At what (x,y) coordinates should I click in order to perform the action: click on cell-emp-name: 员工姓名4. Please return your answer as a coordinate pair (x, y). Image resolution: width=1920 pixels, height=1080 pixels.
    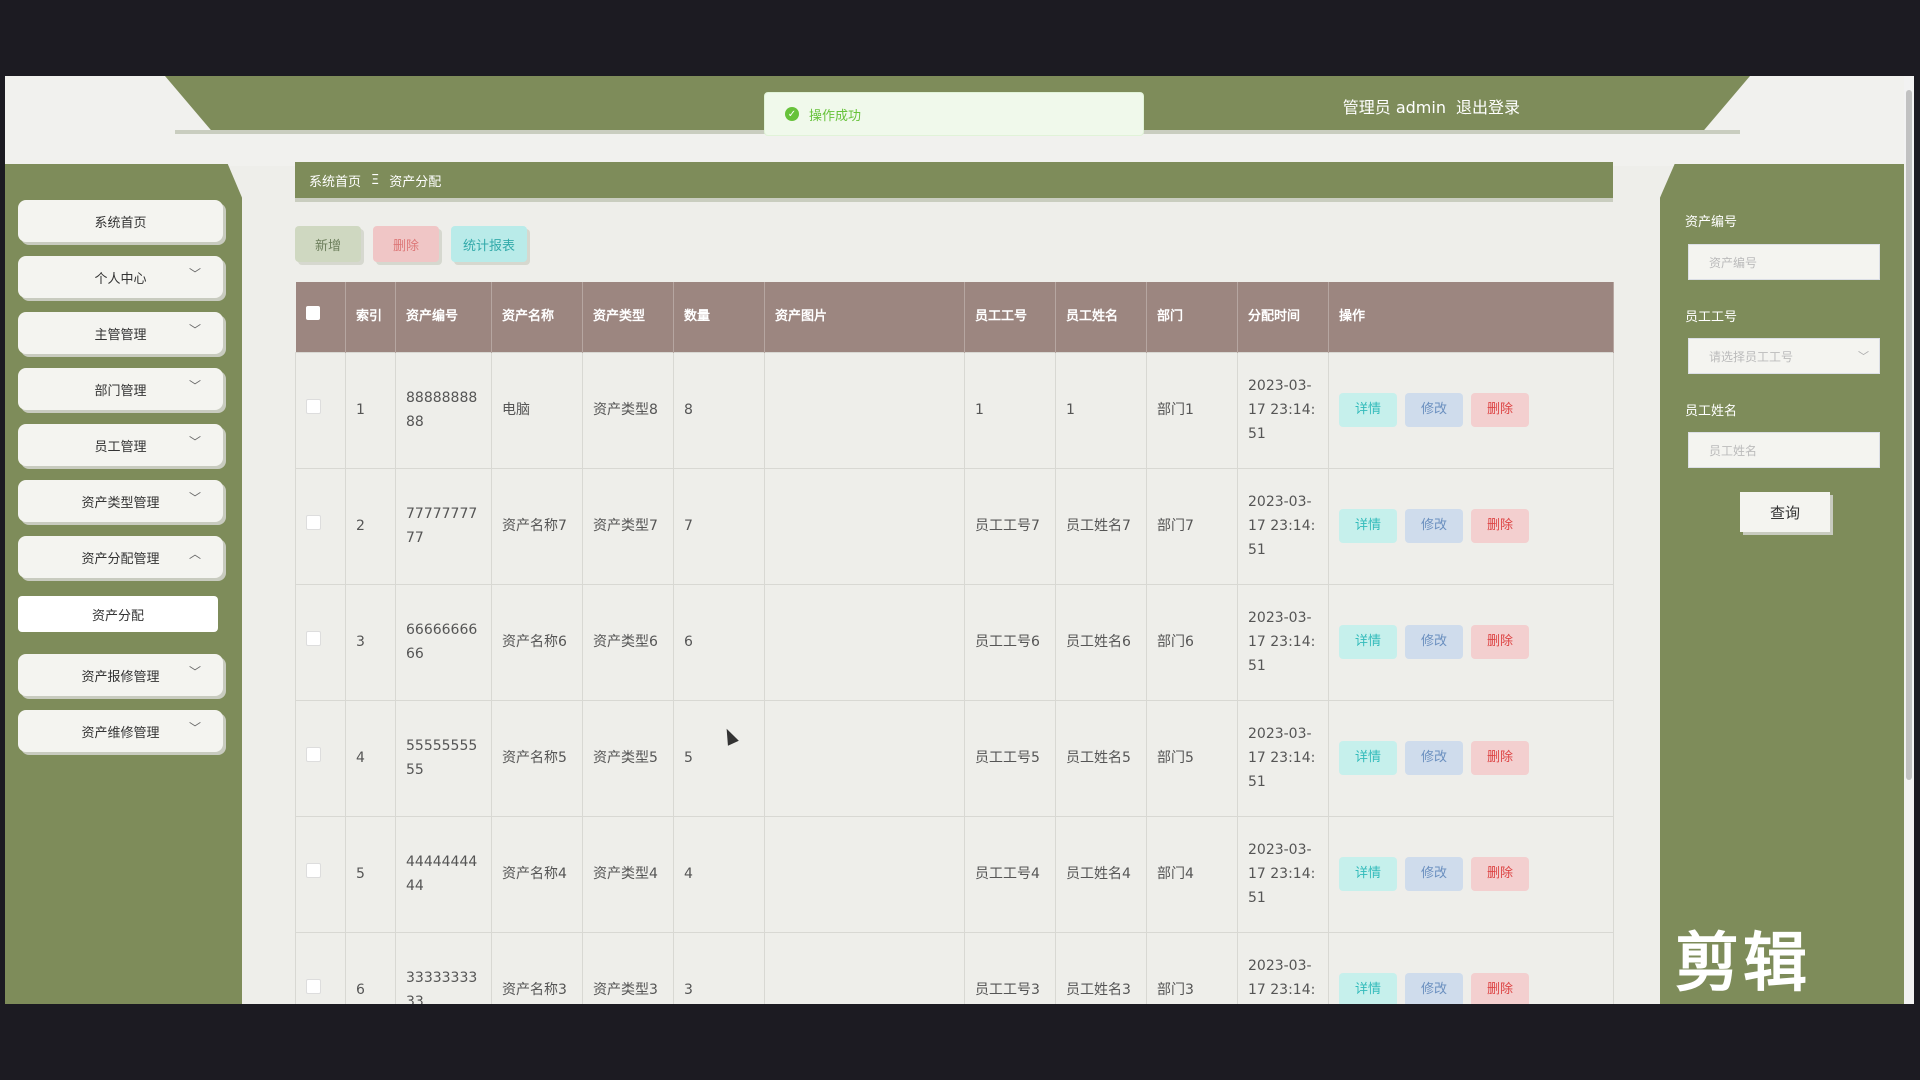
    Looking at the image, I should click on (1101, 874).